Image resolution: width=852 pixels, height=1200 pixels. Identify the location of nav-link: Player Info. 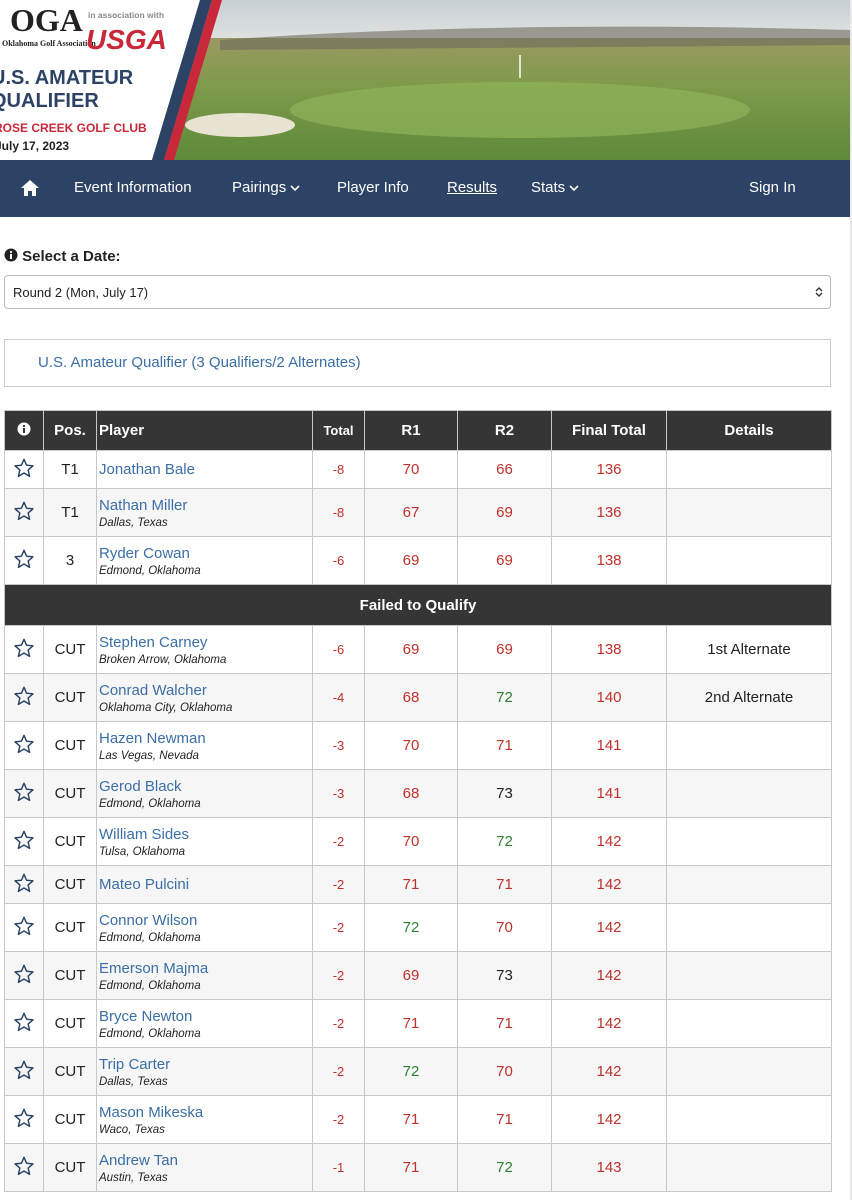
(373, 187).